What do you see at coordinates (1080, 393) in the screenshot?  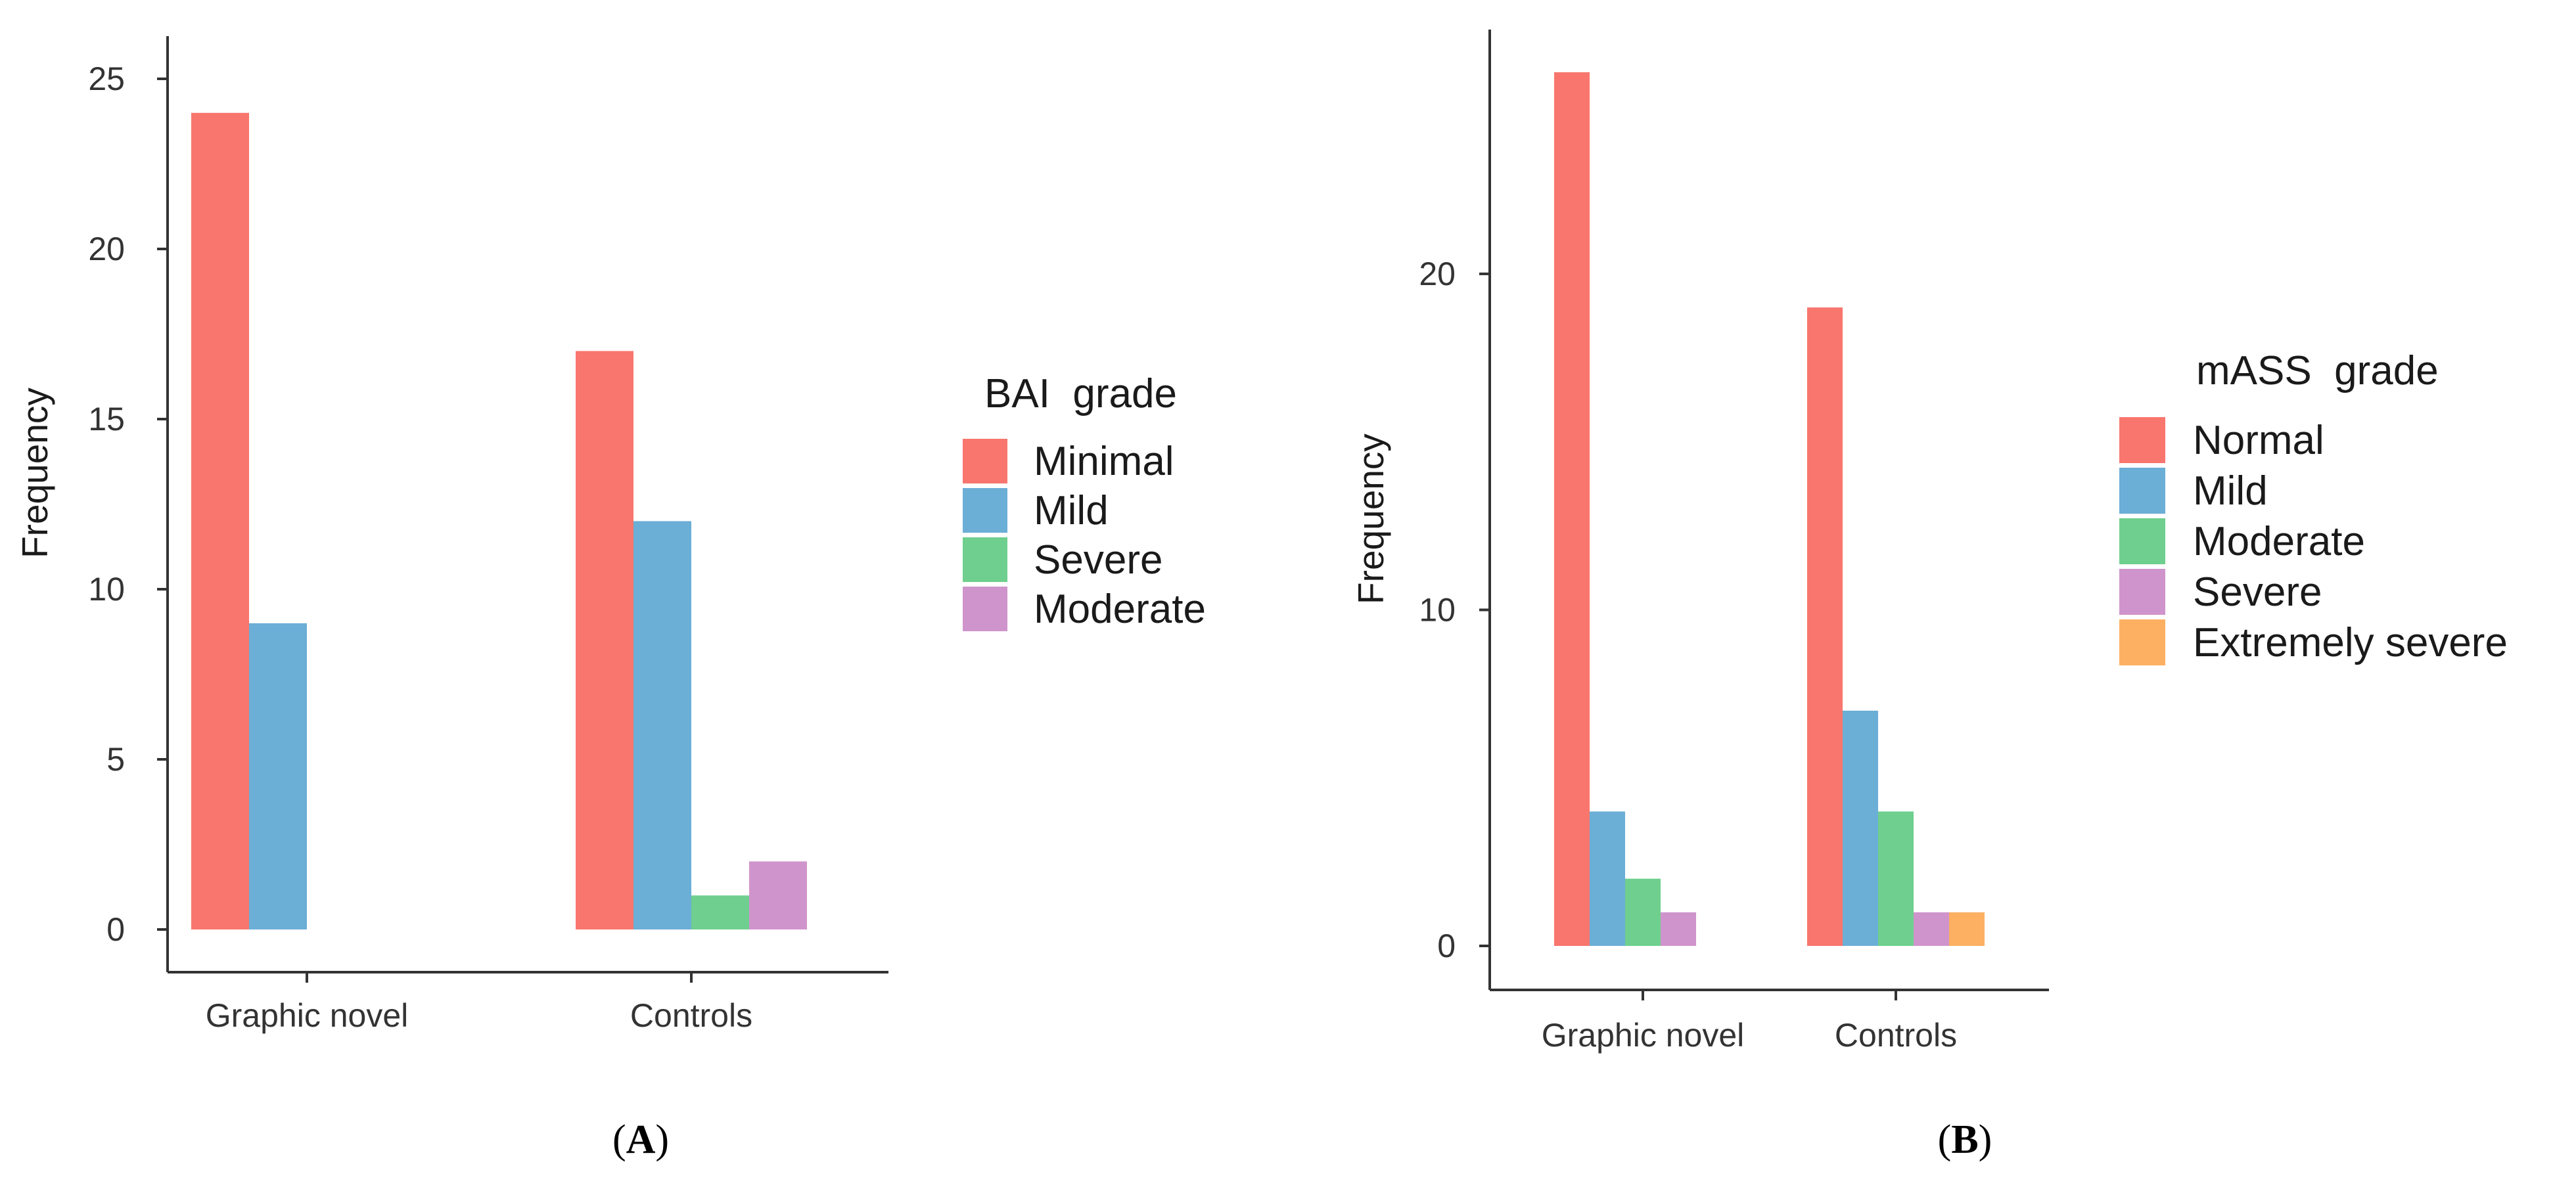 I see `panel-a-legend-title: BAI grade` at bounding box center [1080, 393].